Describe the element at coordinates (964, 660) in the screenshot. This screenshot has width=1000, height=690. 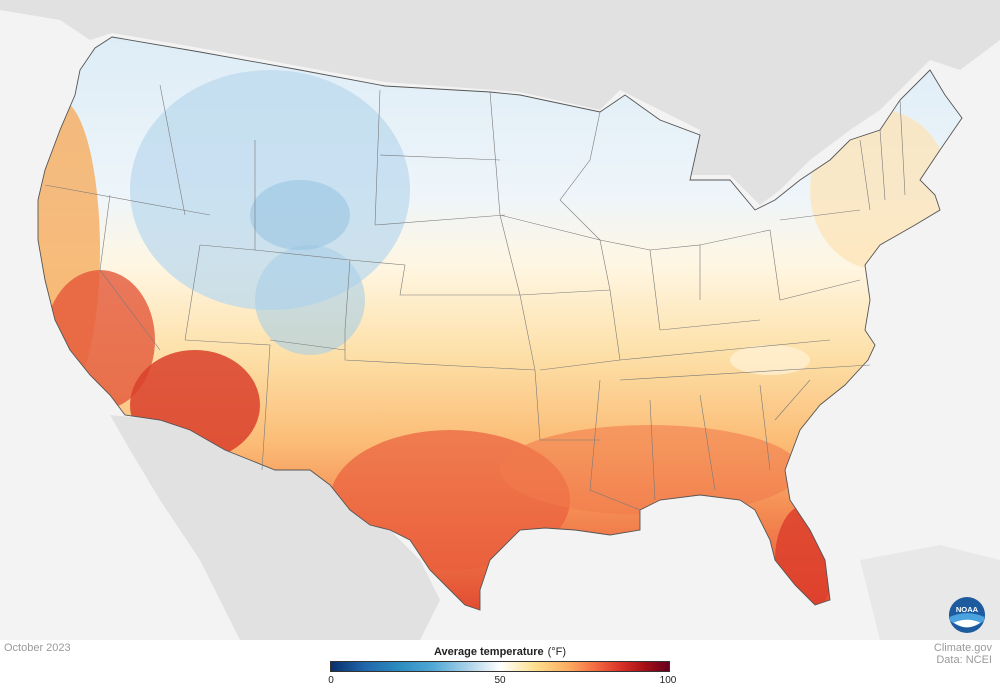
I see `credit-data: Data: NCEI` at that location.